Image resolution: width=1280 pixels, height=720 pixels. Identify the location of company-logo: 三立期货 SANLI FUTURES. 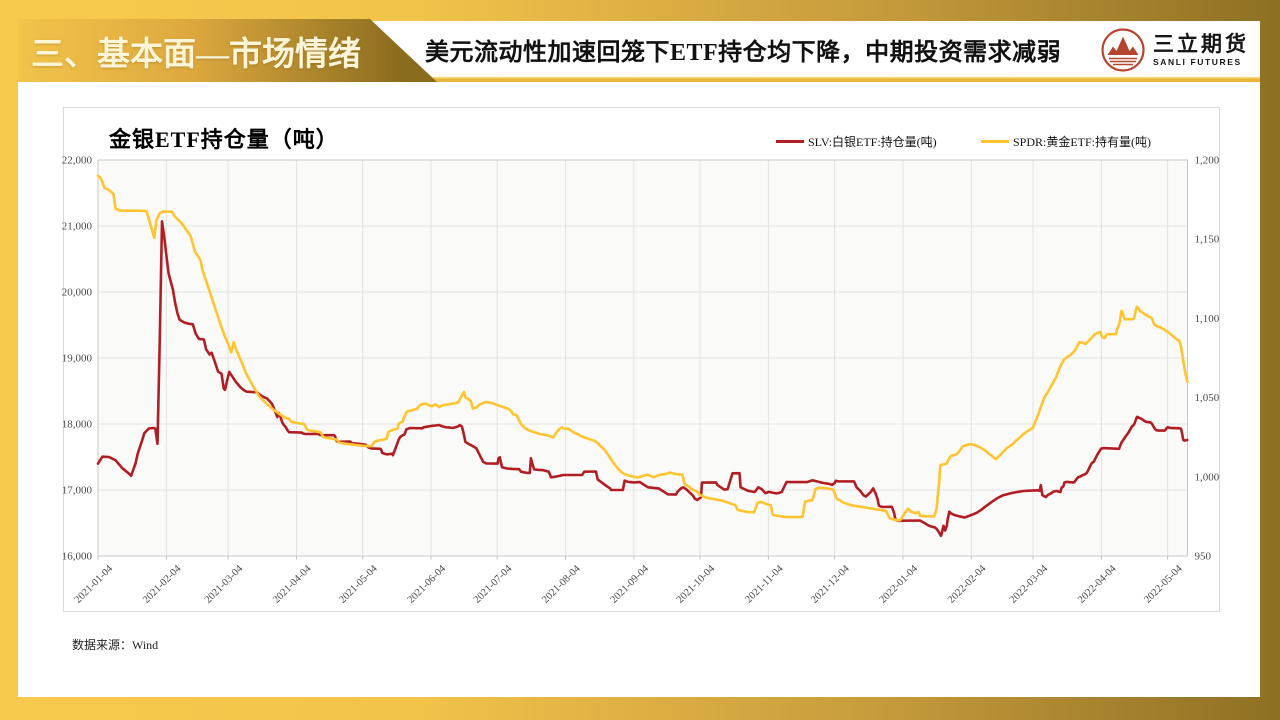
(1175, 50).